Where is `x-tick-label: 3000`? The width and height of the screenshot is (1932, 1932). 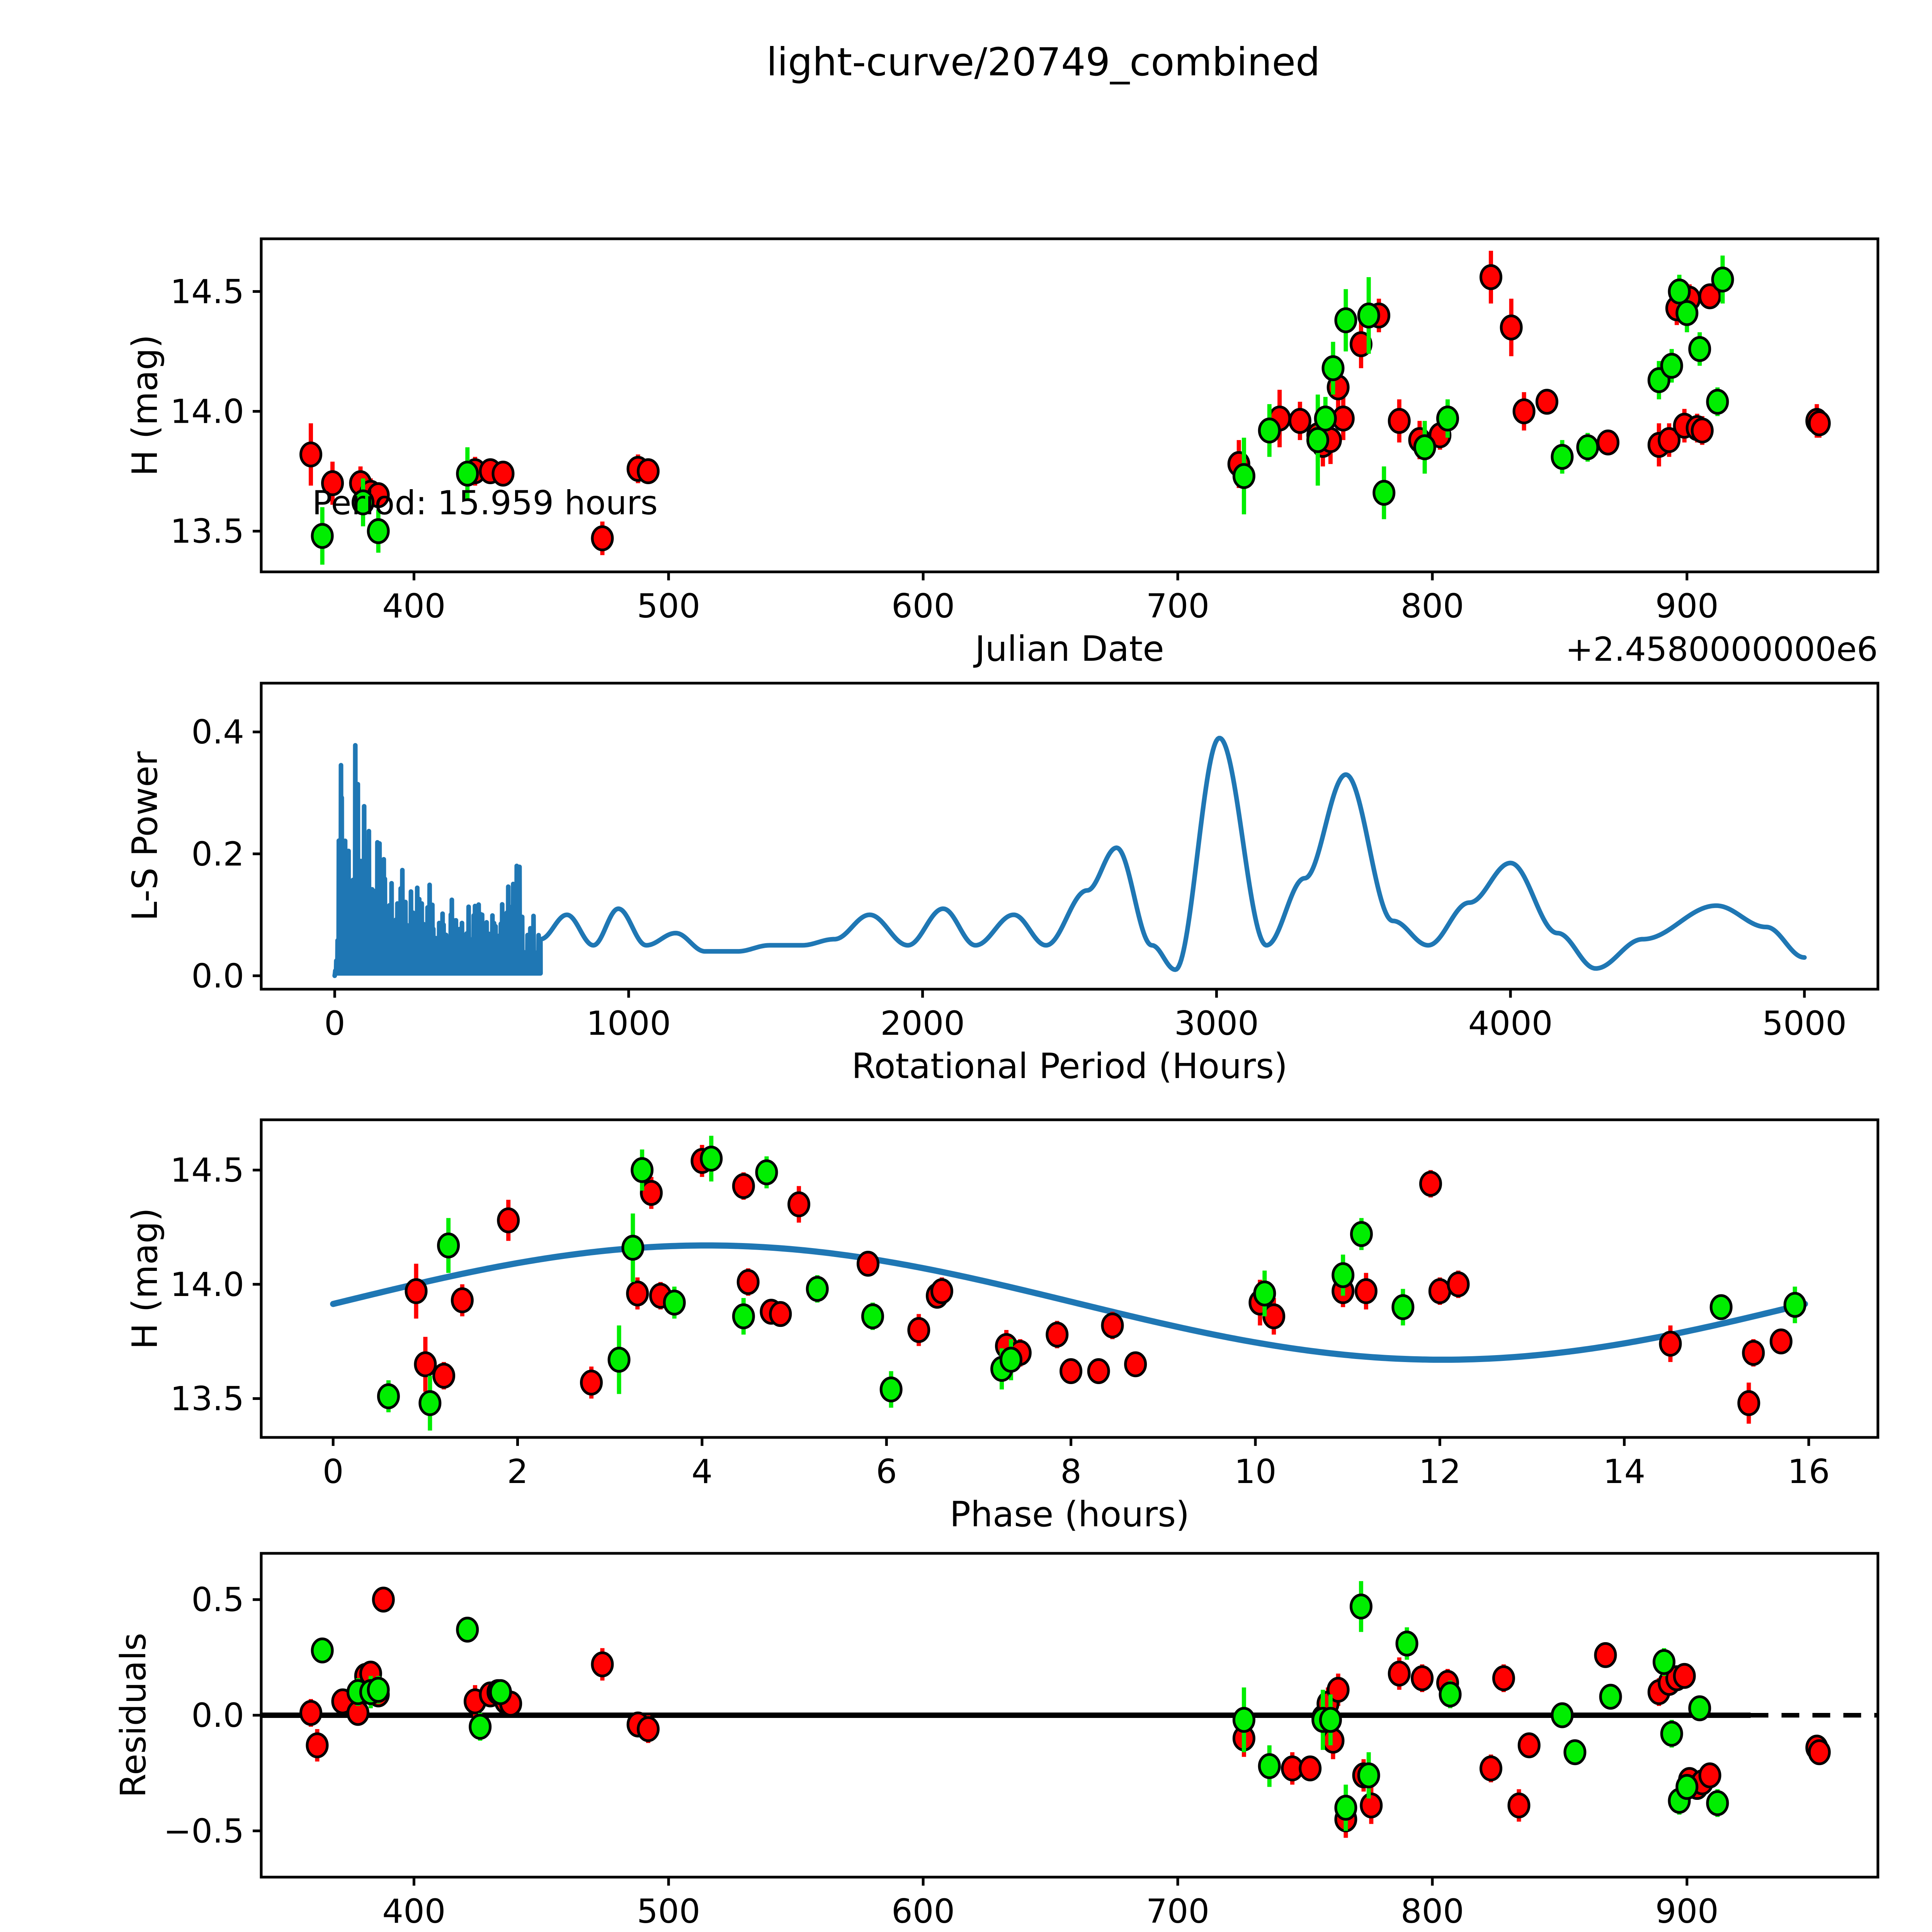 x-tick-label: 3000 is located at coordinates (1217, 1024).